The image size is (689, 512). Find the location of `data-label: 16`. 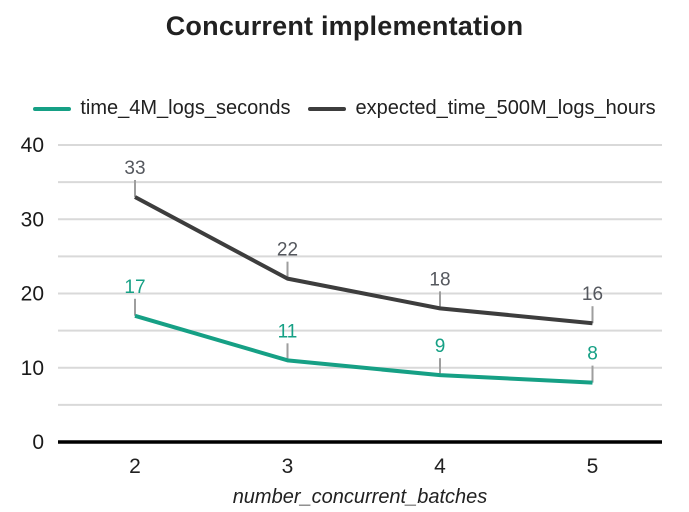

data-label: 16 is located at coordinates (592, 294).